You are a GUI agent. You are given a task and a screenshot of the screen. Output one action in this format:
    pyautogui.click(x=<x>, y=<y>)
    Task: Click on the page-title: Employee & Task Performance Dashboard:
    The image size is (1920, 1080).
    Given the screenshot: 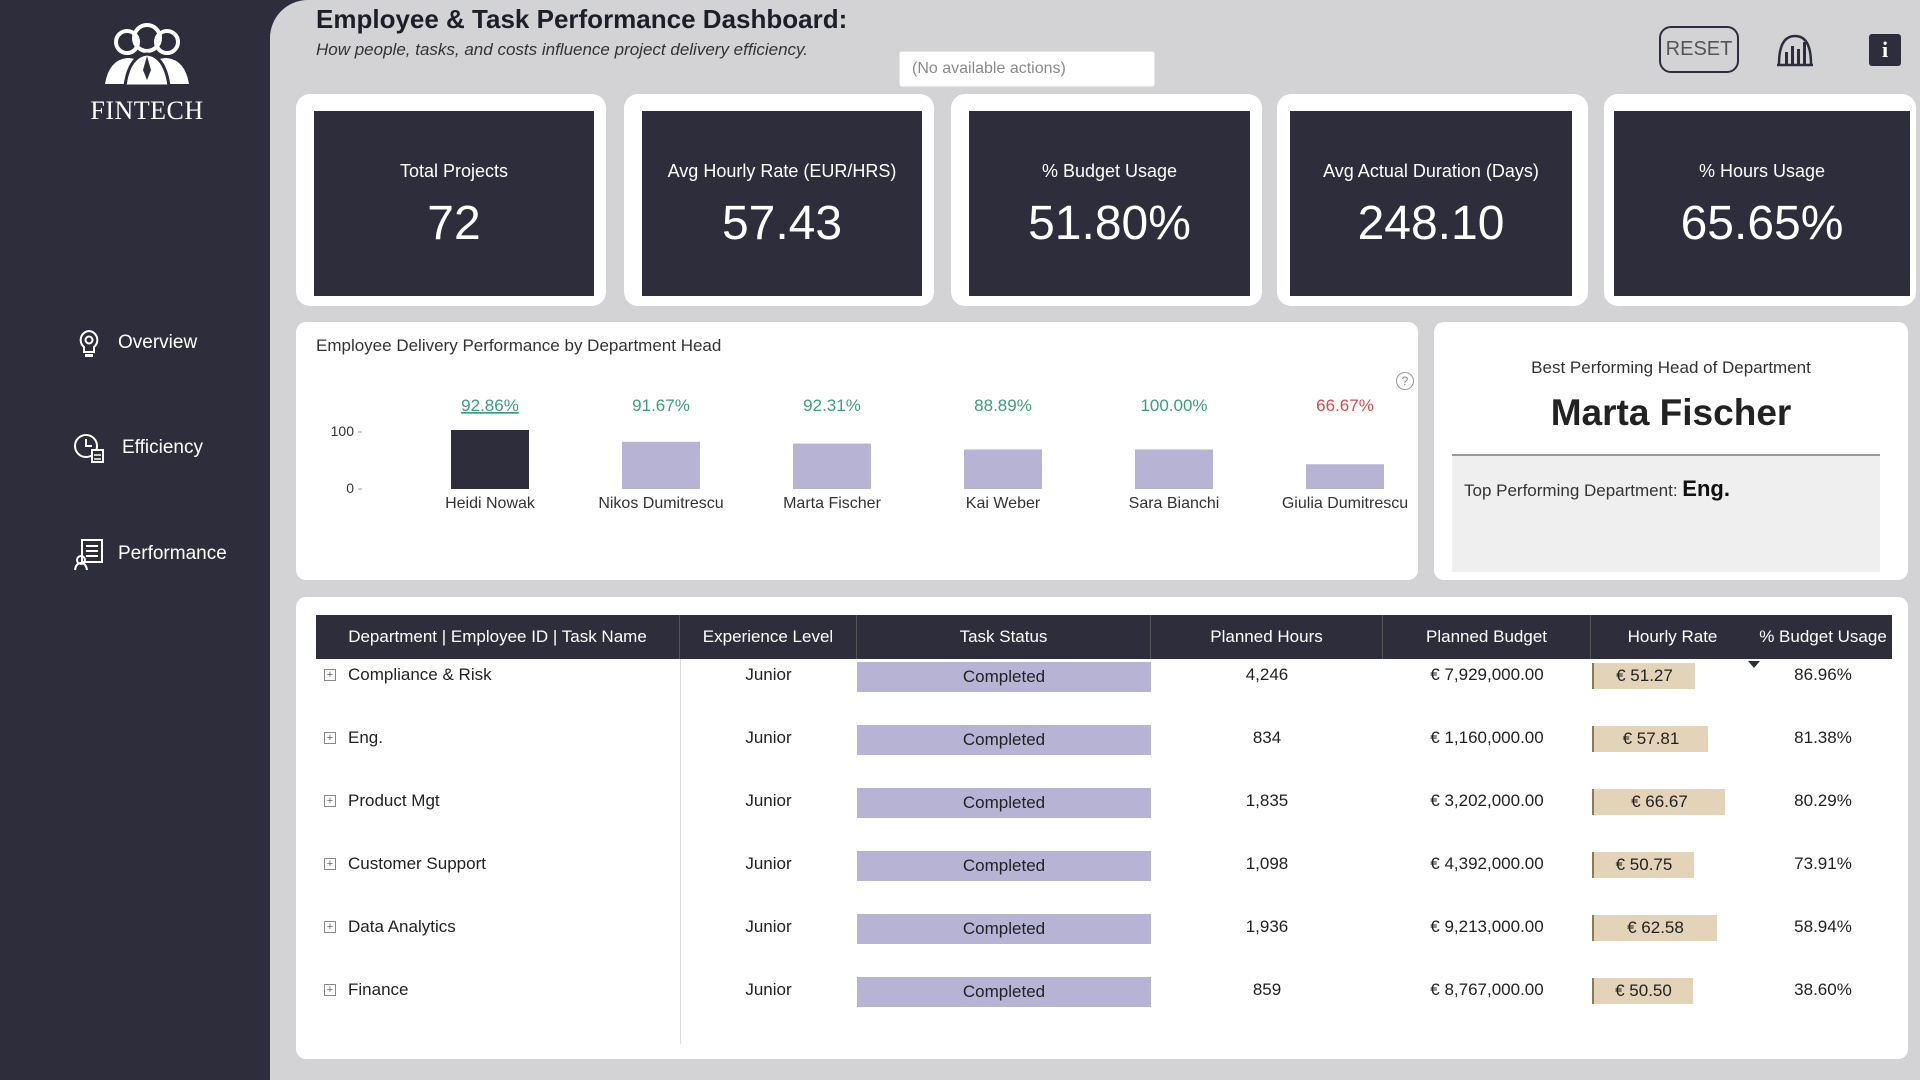 What is the action you would take?
    pyautogui.click(x=582, y=19)
    